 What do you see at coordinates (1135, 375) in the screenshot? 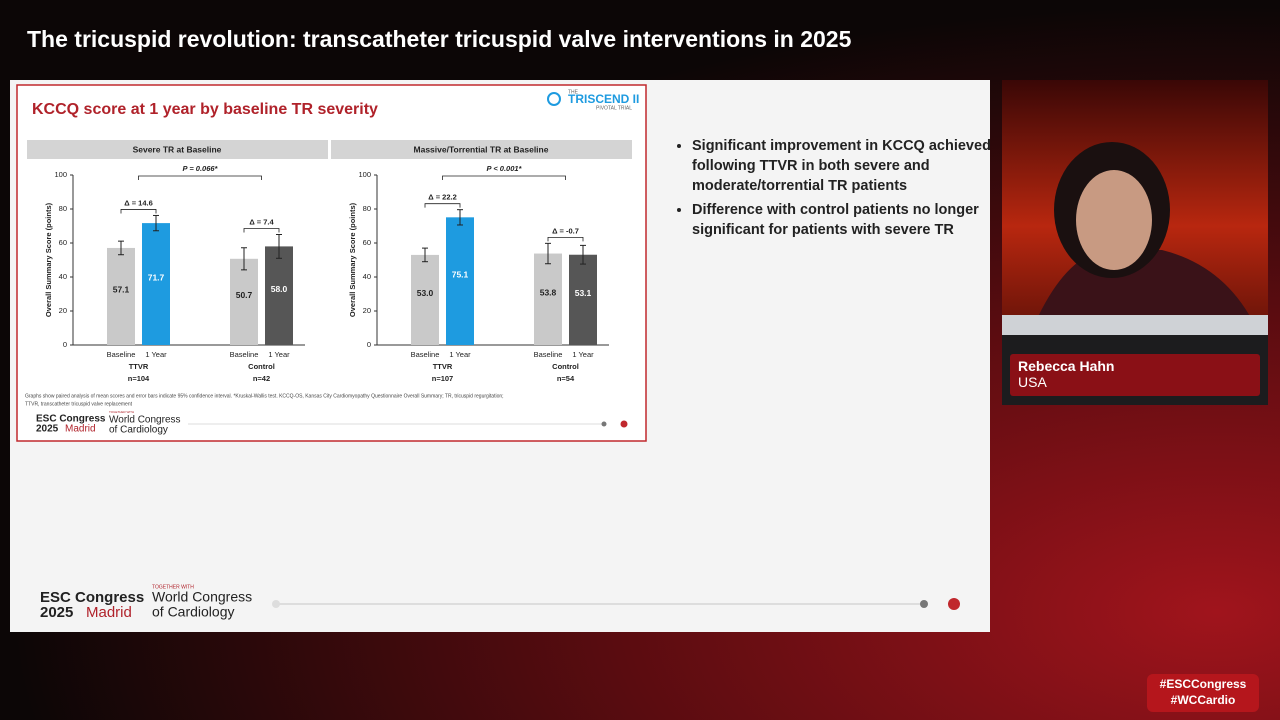
I see `name-plate: Rebecca Hahn USA` at bounding box center [1135, 375].